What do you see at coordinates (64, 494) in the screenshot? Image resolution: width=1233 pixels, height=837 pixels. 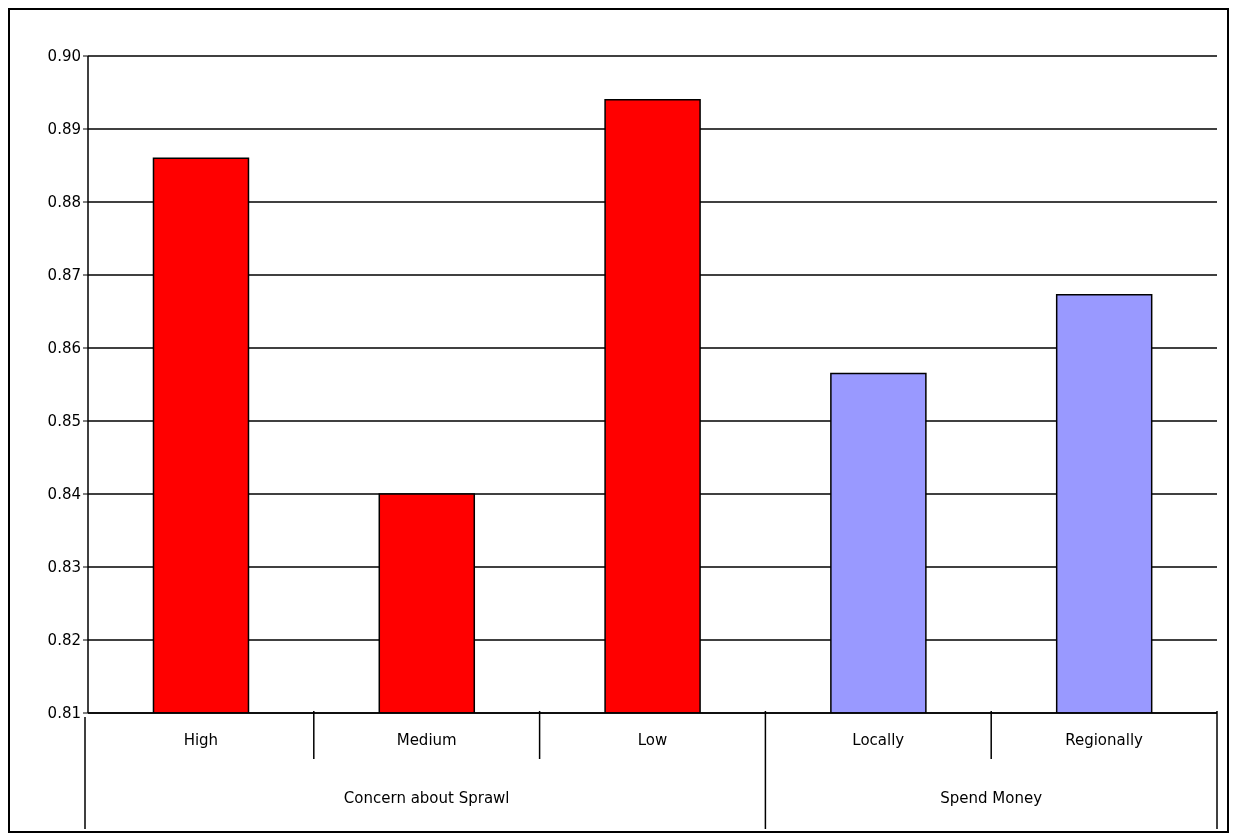 I see `y-tick-label: 0.84` at bounding box center [64, 494].